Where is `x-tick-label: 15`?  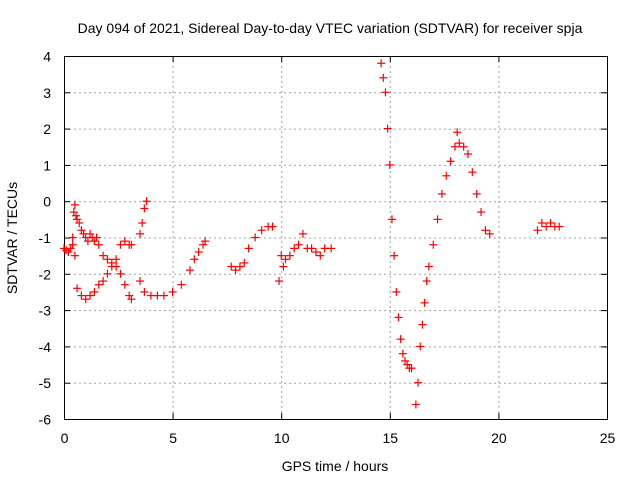
x-tick-label: 15 is located at coordinates (391, 438).